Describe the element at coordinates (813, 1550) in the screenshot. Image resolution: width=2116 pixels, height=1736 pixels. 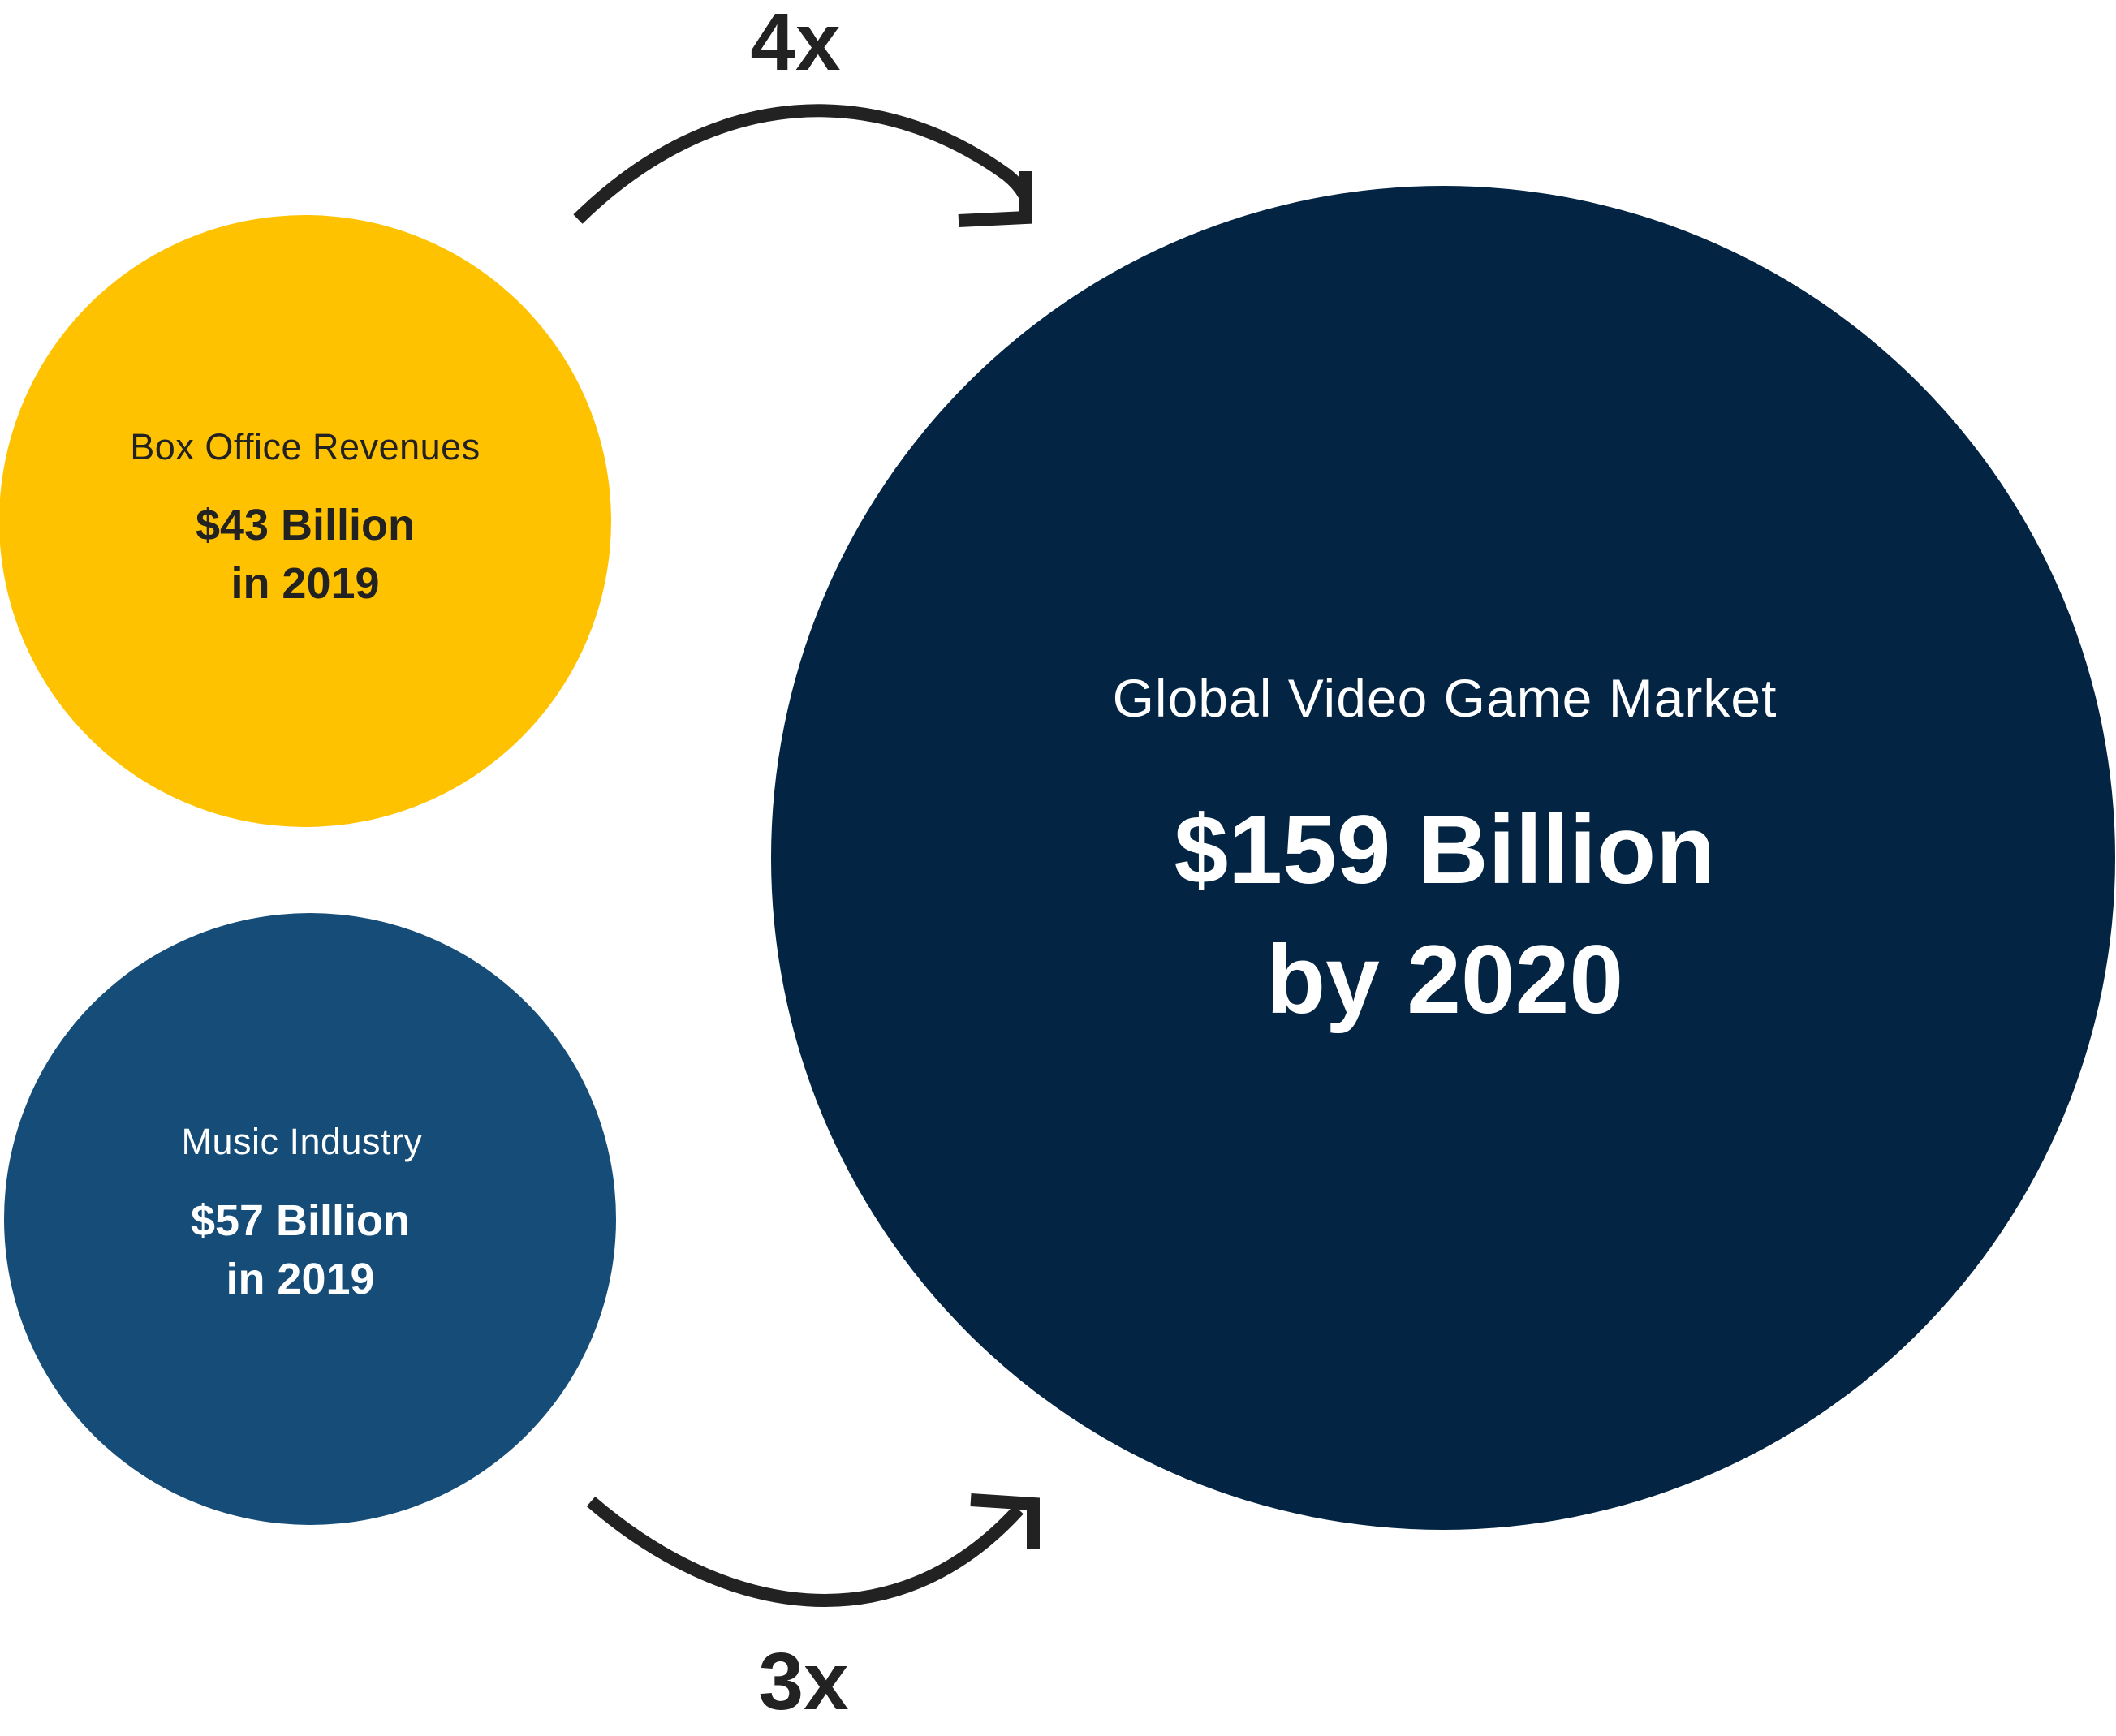
I see `bottom-arrow-icon` at that location.